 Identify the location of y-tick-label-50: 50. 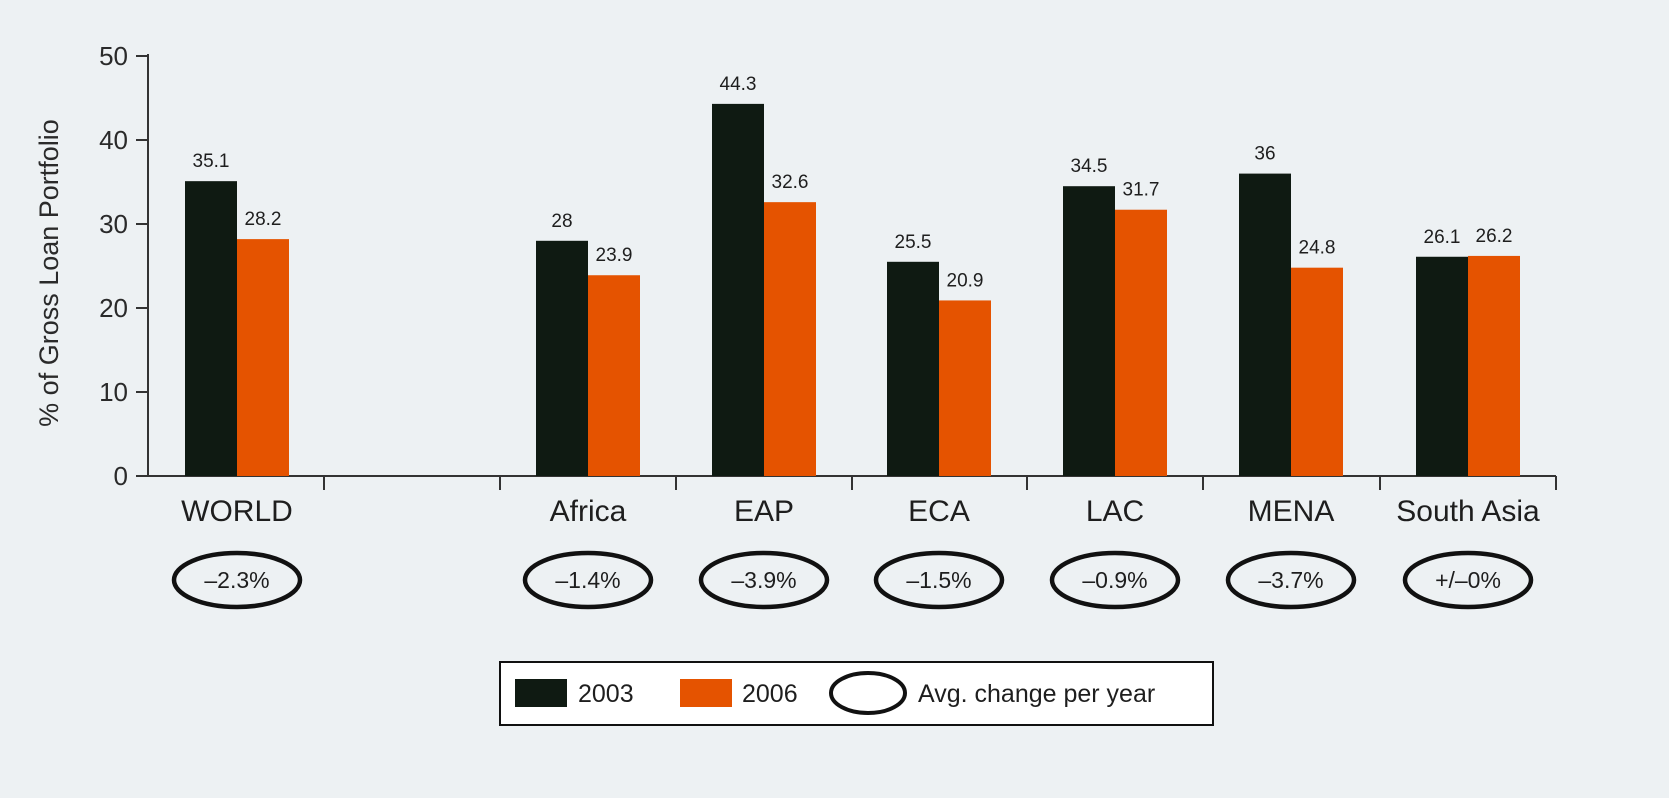
(113, 56).